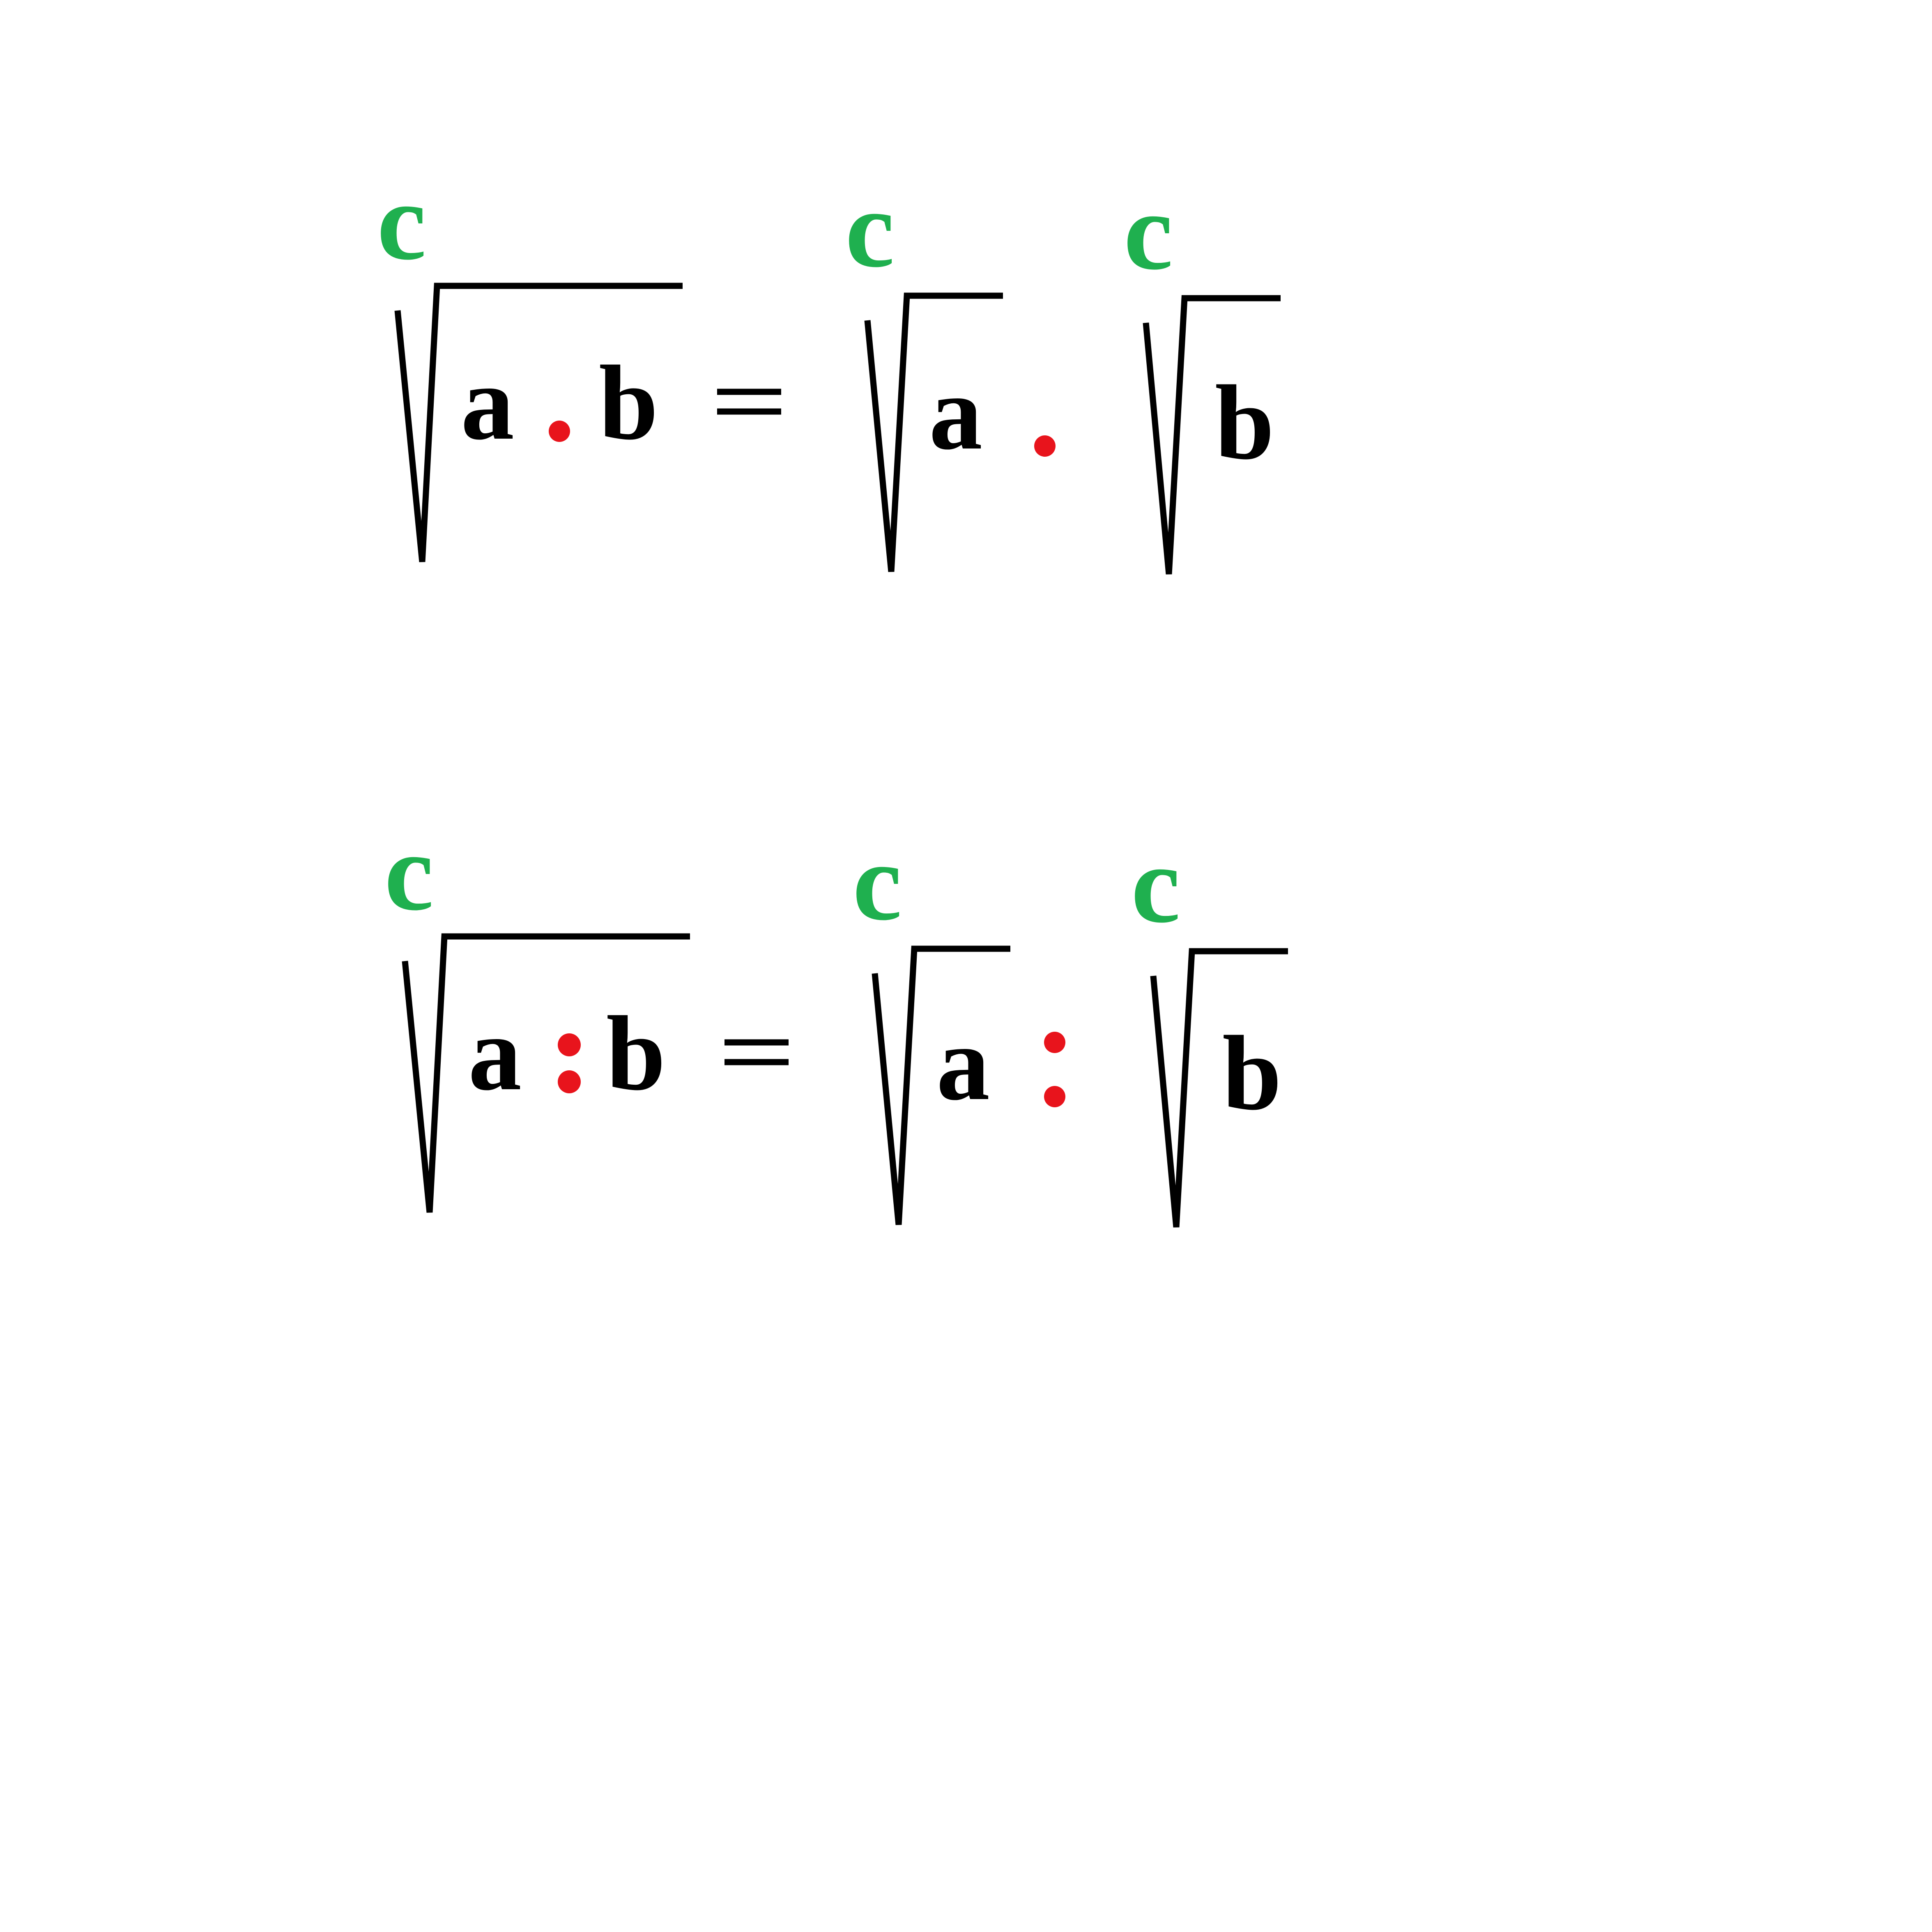  Describe the element at coordinates (1054, 1069) in the screenshot. I see `rhs-divide-colon` at that location.